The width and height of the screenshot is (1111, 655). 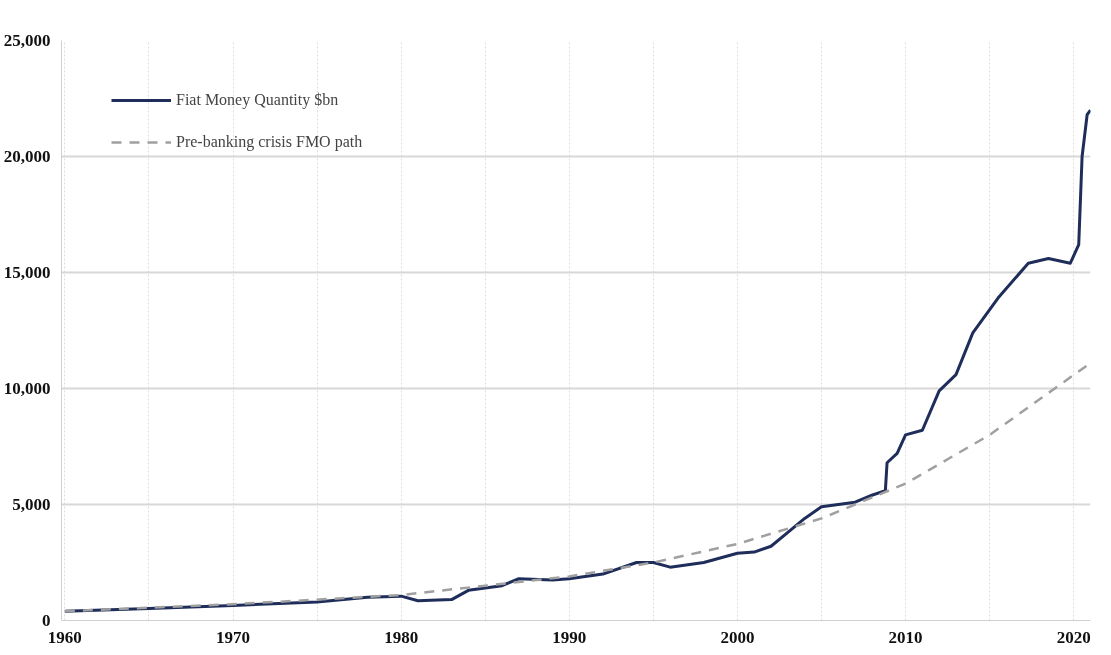 I want to click on x-tick-label: 2000, so click(x=737, y=637).